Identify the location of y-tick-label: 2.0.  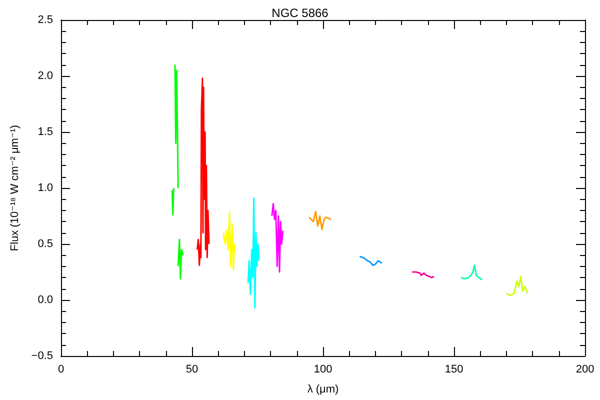
(45, 76).